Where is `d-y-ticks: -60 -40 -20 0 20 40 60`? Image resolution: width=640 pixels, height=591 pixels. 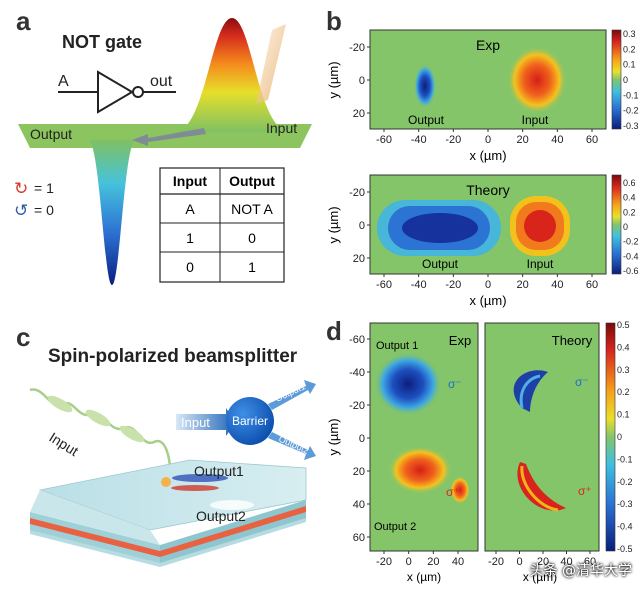
d-y-ticks: -60 -40 -20 0 20 40 60 is located at coordinates (359, 439).